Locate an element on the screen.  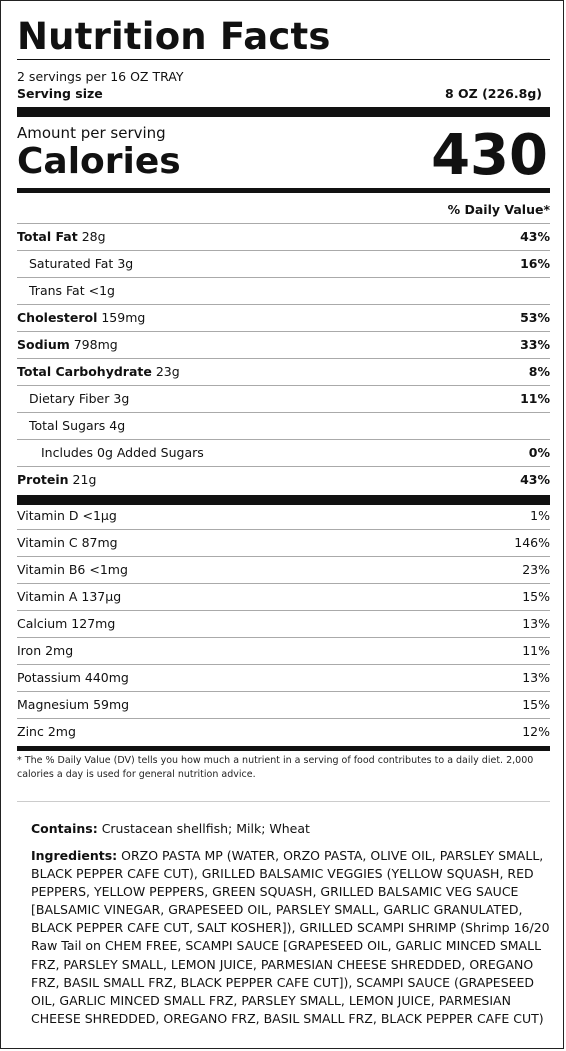
vitamin-name: Calcium 127mg is located at coordinates (66, 623).